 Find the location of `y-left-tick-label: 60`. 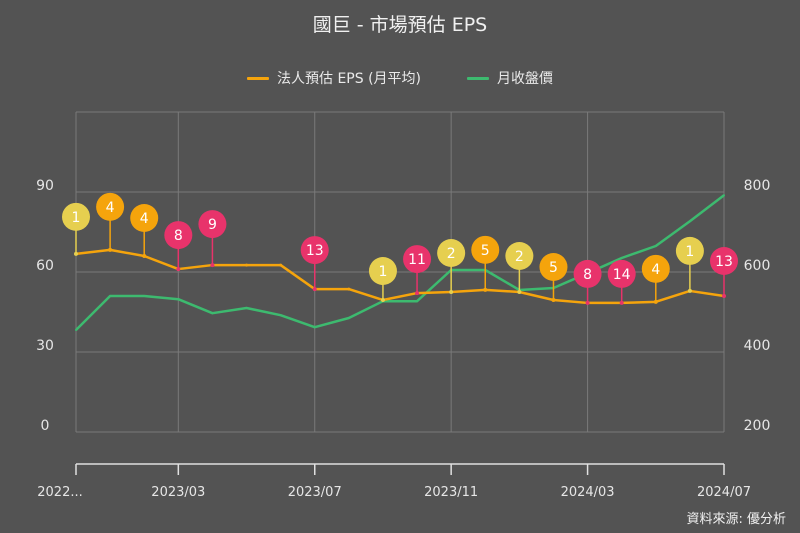

y-left-tick-label: 60 is located at coordinates (45, 266).